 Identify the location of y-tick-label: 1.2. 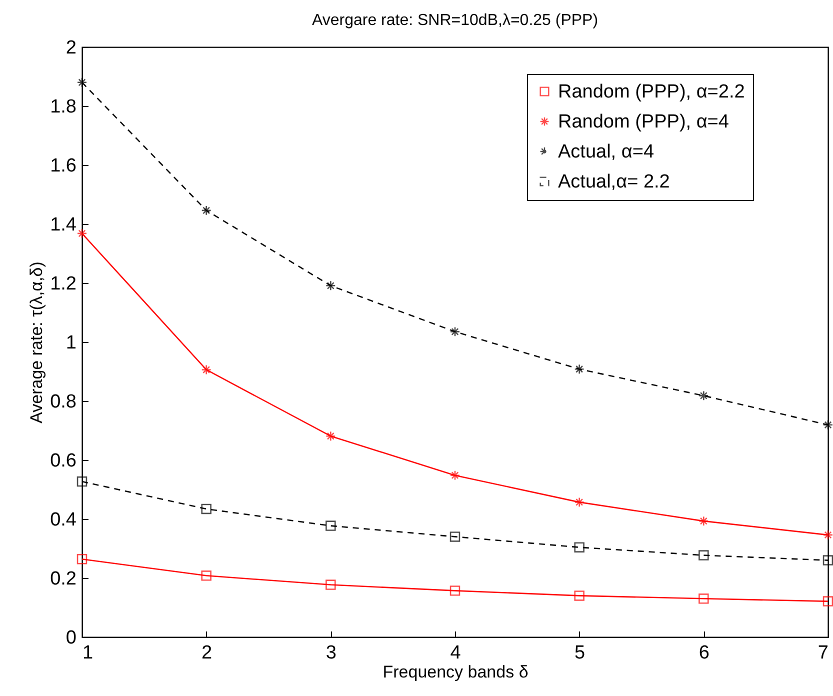
(63, 284).